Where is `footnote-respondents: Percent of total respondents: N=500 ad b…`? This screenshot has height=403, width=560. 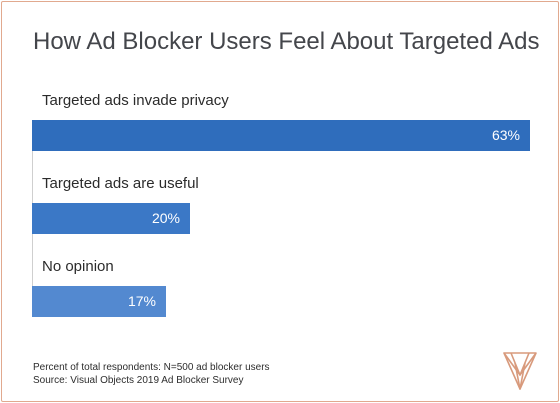
footnote-respondents: Percent of total respondents: N=500 ad b… is located at coordinates (151, 367).